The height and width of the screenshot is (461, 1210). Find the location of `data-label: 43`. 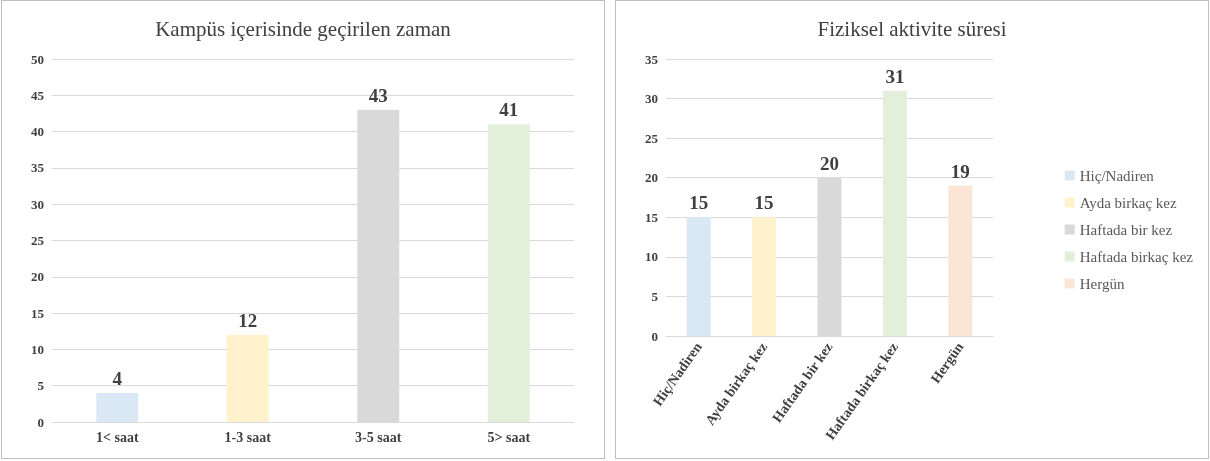

data-label: 43 is located at coordinates (378, 95).